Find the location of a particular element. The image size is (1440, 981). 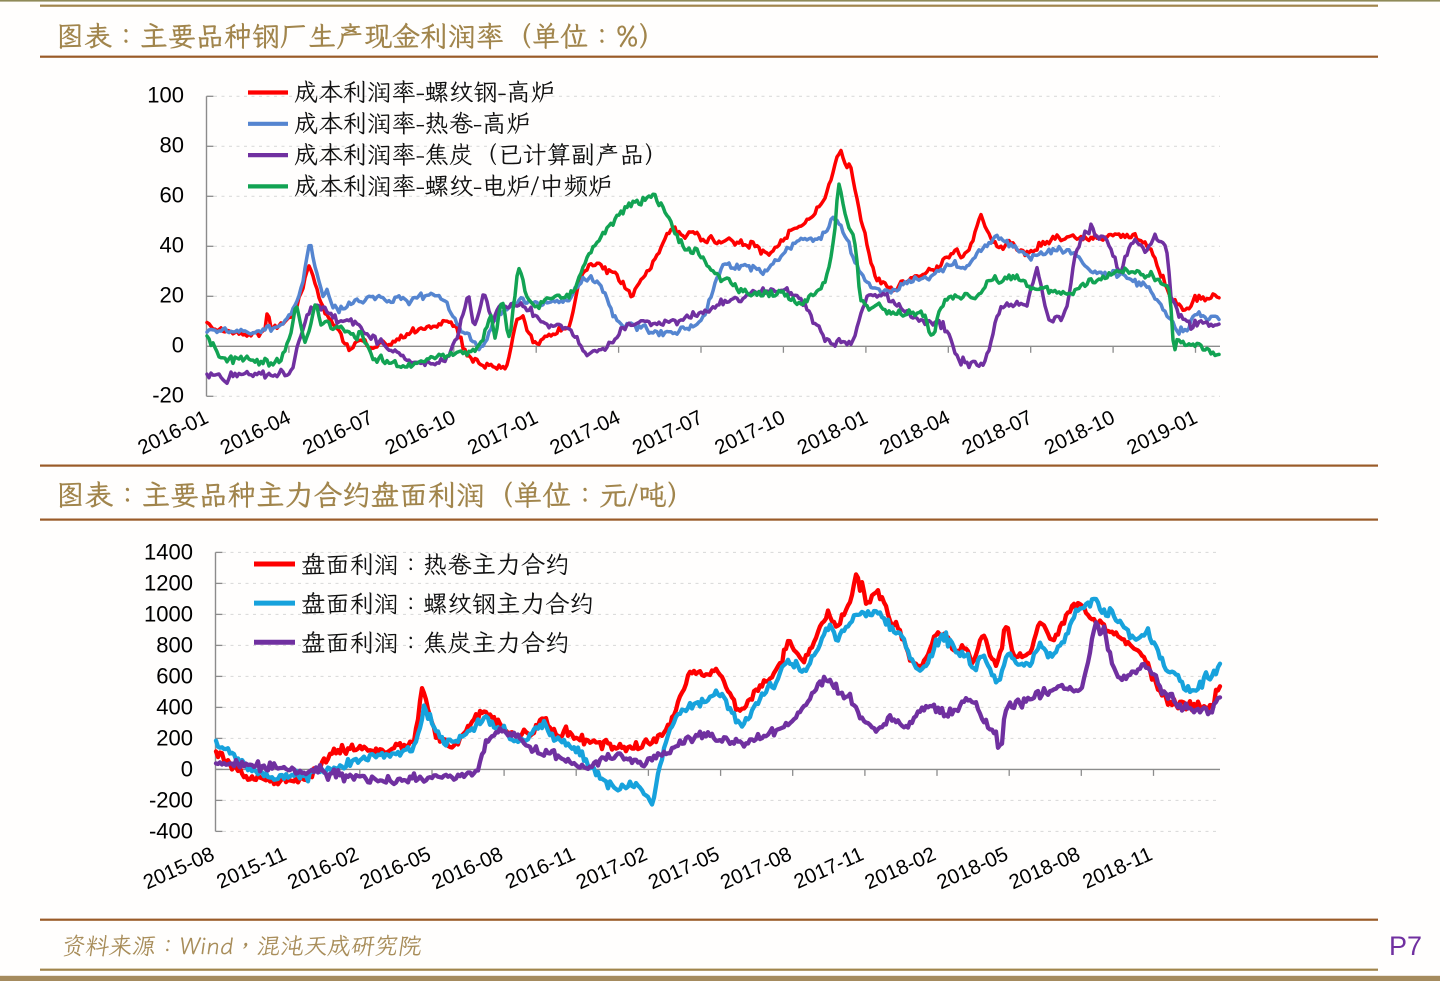

svg-text: -200 is located at coordinates (171, 799).